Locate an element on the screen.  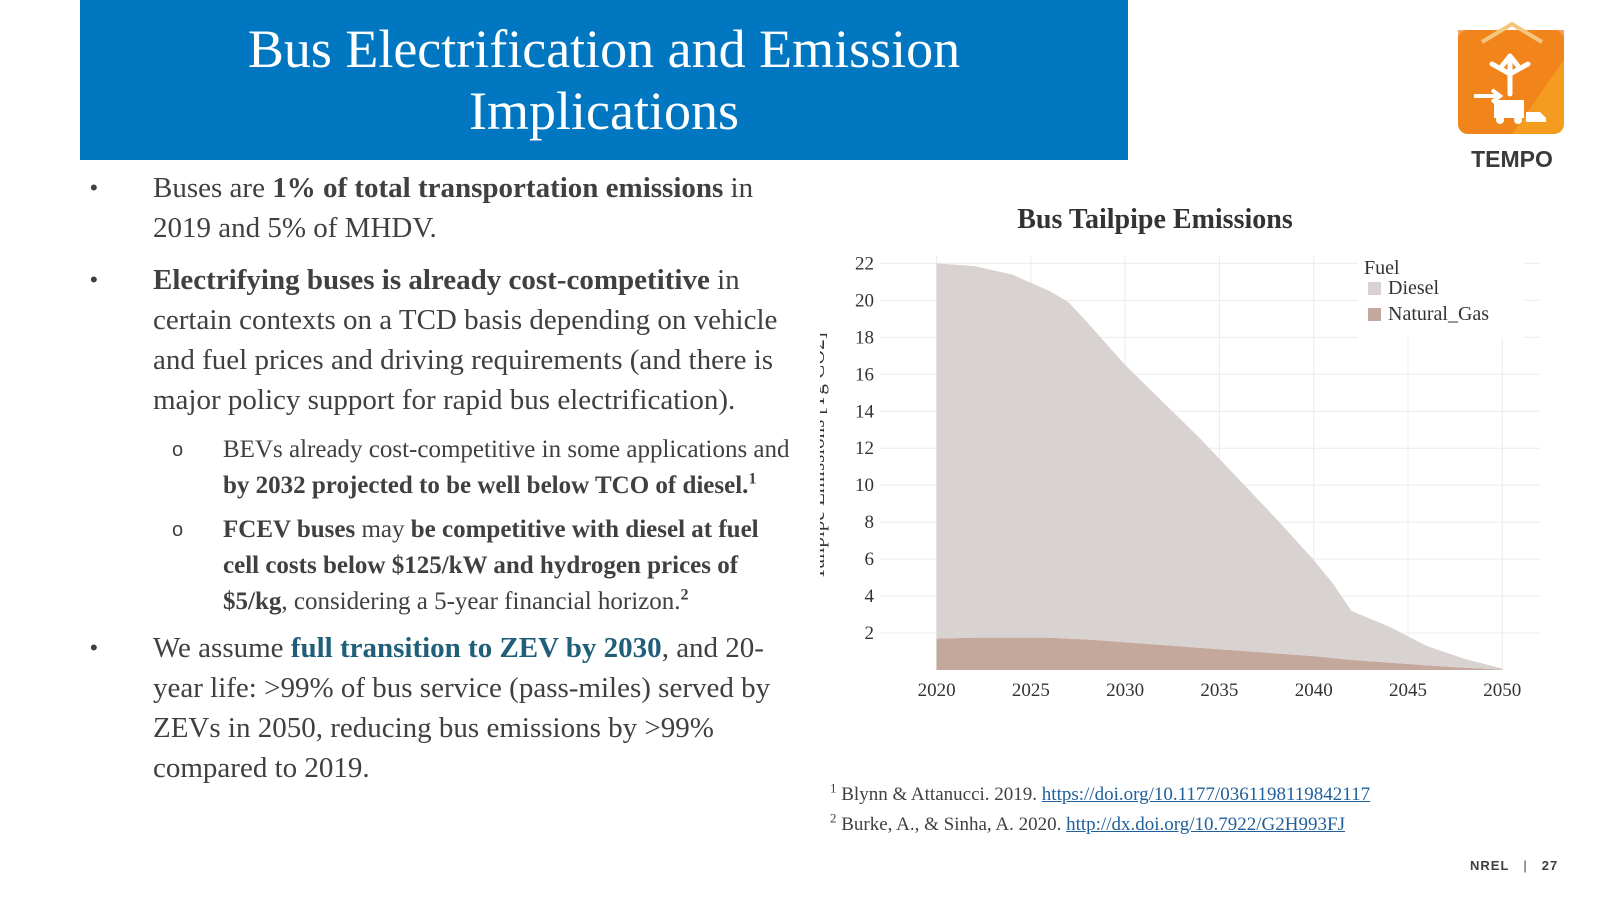
footnote-link-1: https://doi.org/10.1177/0361198119842117 is located at coordinates (1206, 794).